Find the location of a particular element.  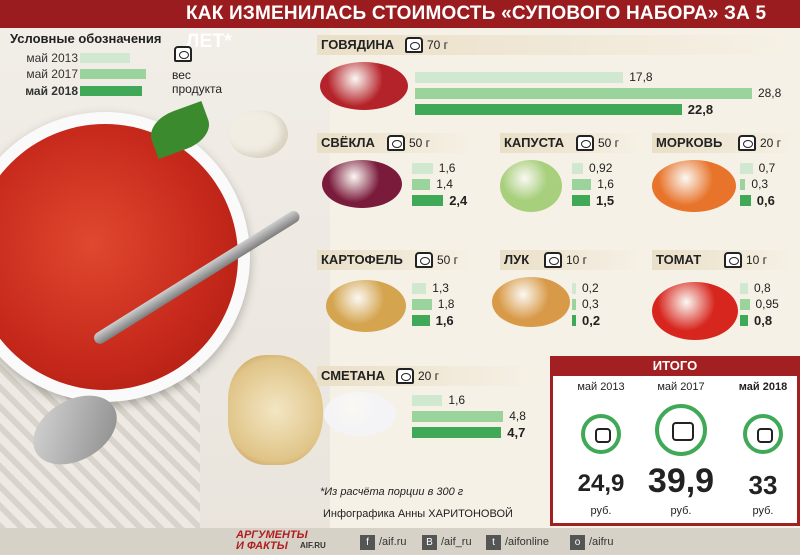

value-label-beef-2: 22,8 is located at coordinates (700, 109).